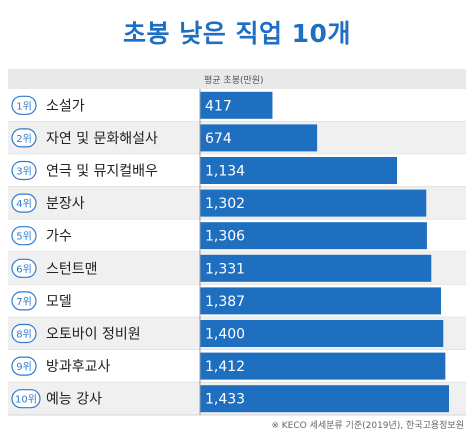 The width and height of the screenshot is (474, 440). I want to click on rank-label: 5위, so click(24, 236).